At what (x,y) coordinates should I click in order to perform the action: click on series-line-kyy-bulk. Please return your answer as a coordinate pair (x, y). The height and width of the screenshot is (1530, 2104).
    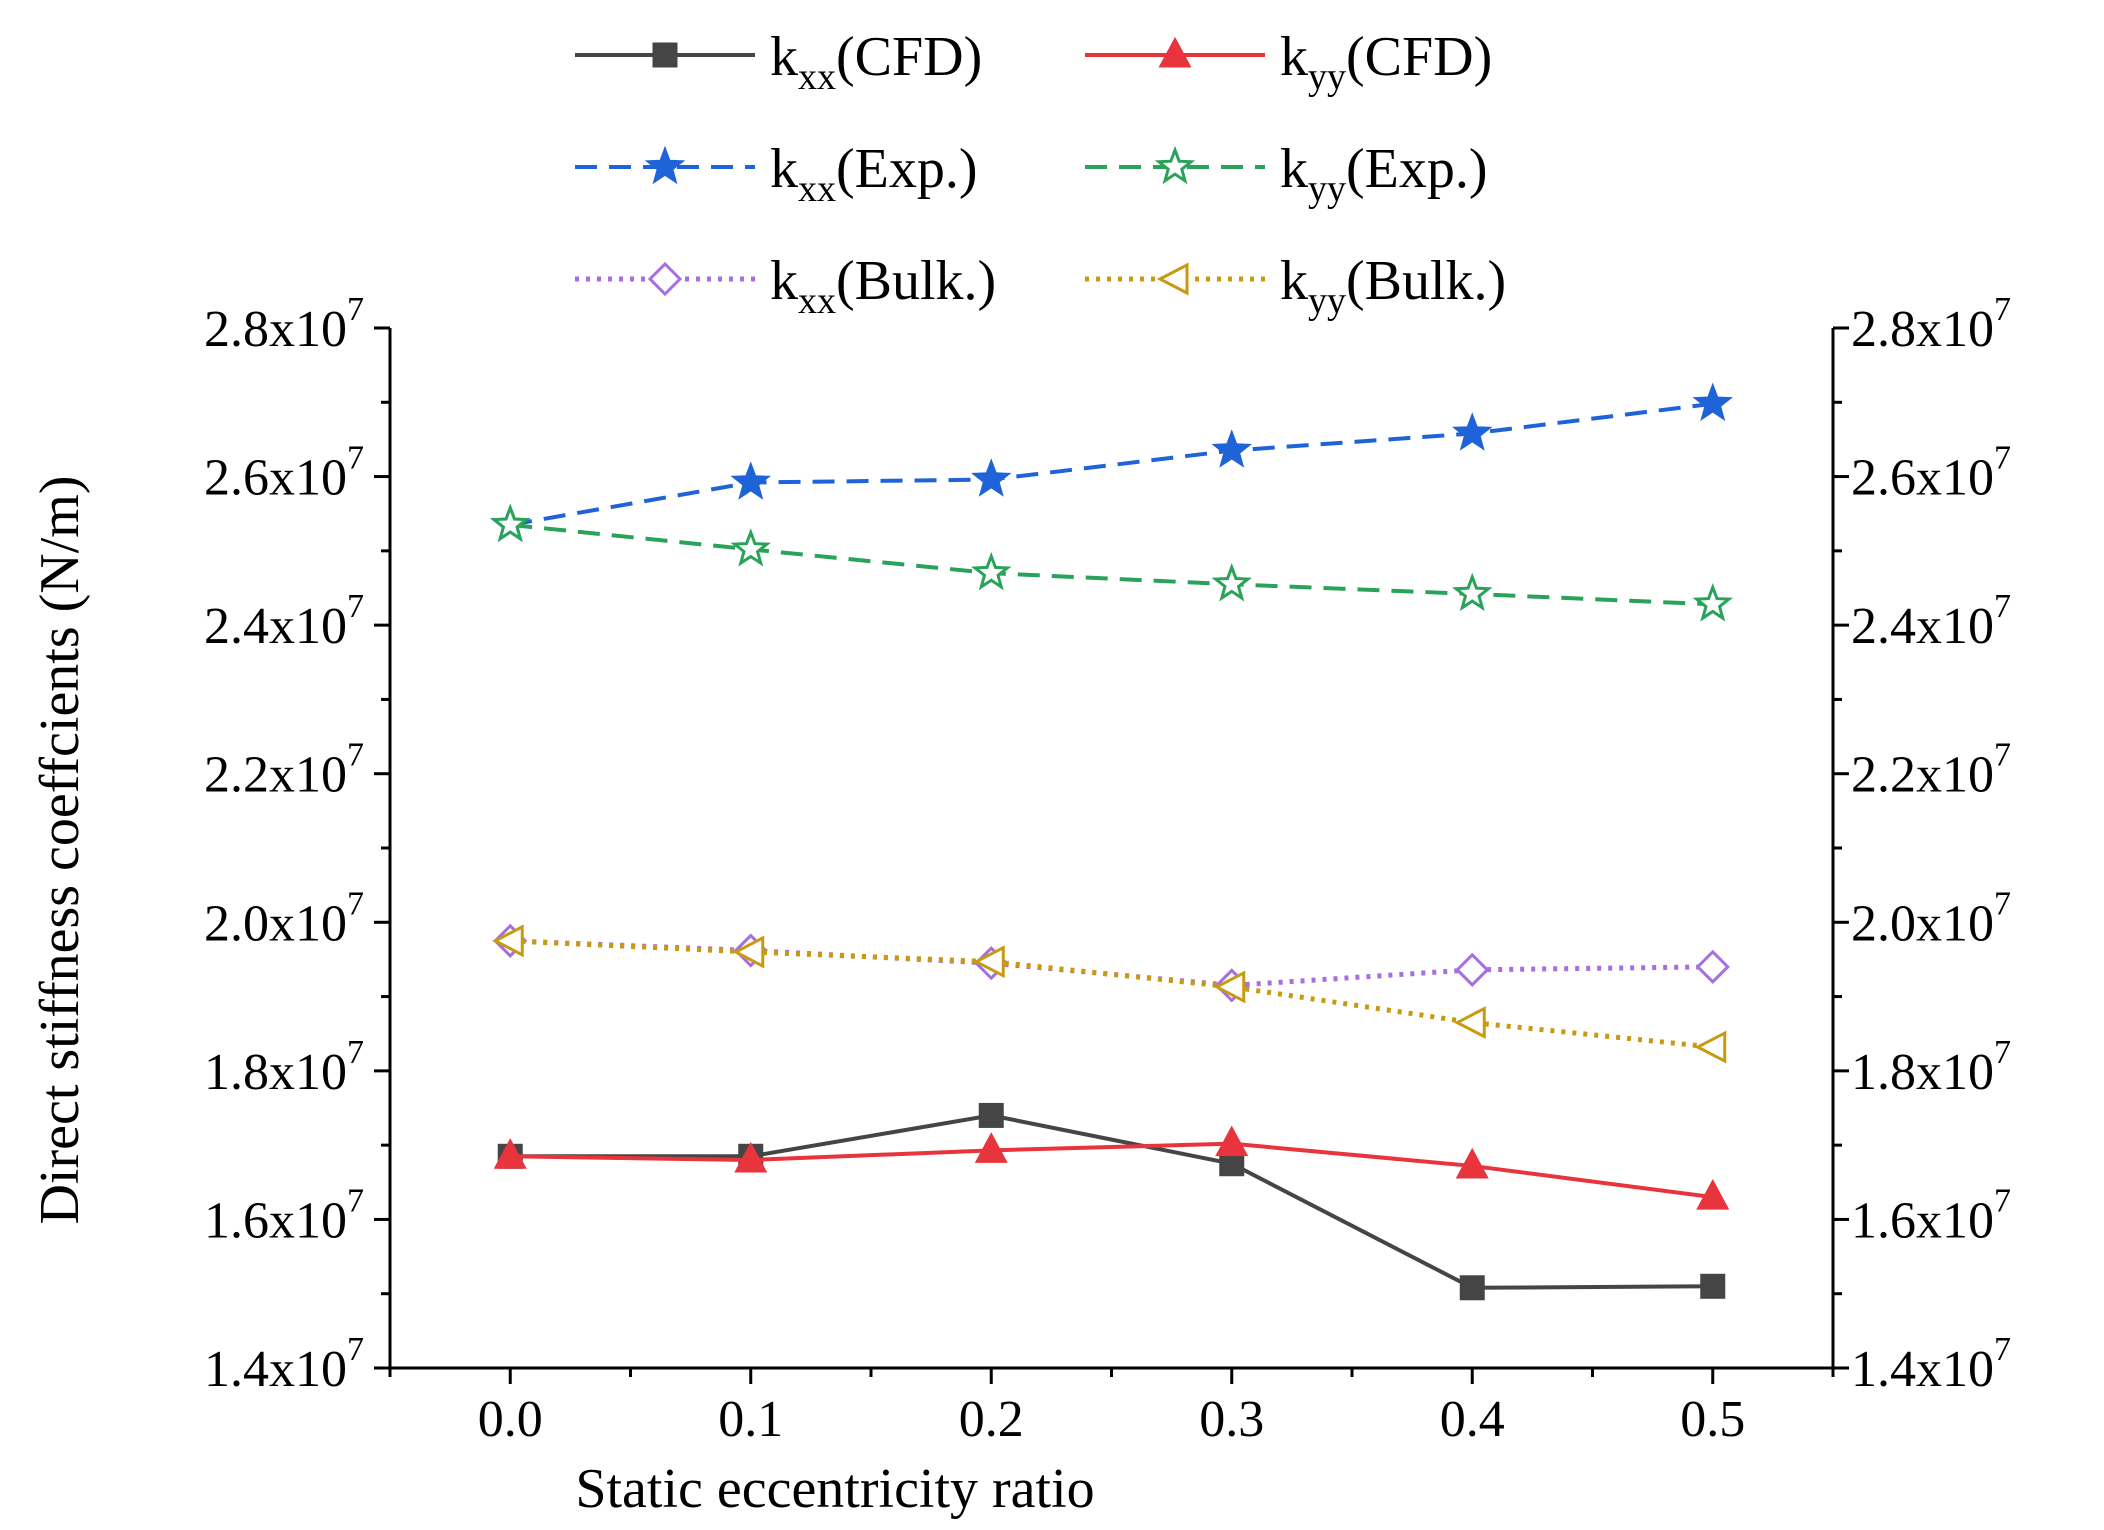
    Looking at the image, I should click on (1112, 994).